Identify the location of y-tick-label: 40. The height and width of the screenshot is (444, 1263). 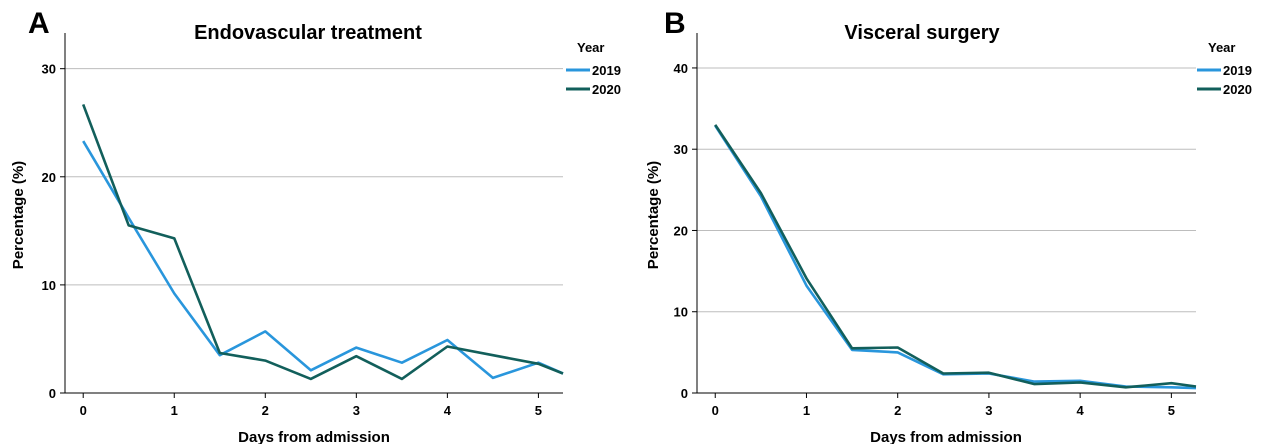
(681, 68).